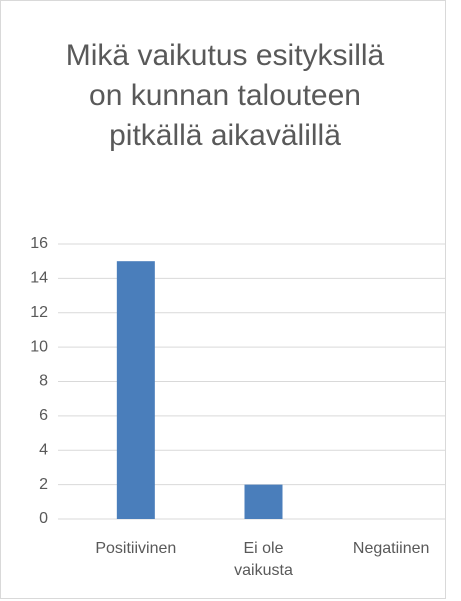 The image size is (461, 601). I want to click on y-tick-label: 0, so click(43, 518).